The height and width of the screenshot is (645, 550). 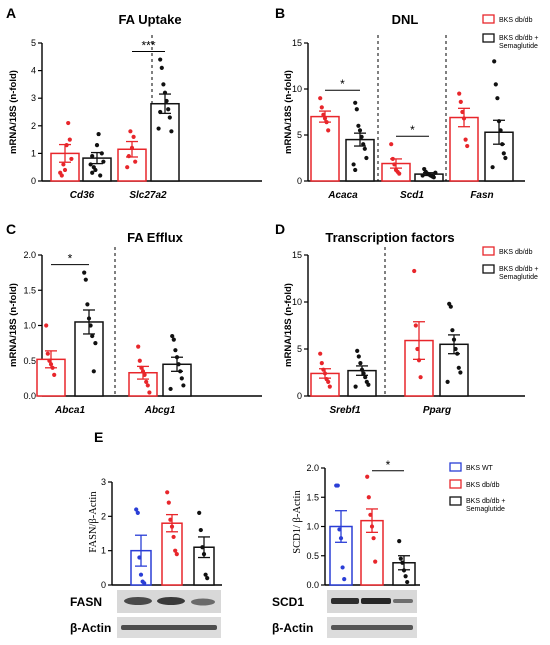 What do you see at coordinates (13, 112) in the screenshot?
I see `y-axis-label-a: mRNA/18S (n-fold)` at bounding box center [13, 112].